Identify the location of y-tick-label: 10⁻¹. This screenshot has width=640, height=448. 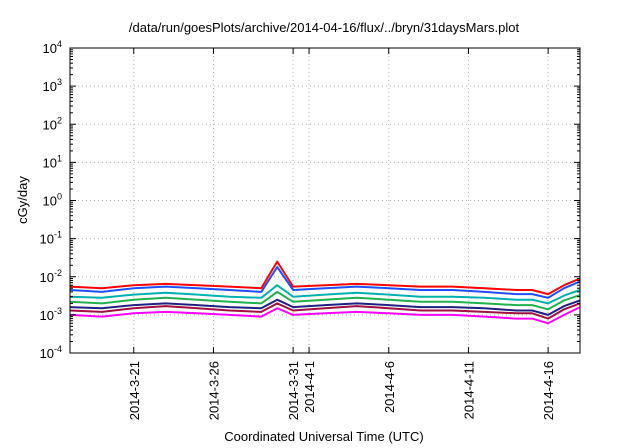
(51, 238).